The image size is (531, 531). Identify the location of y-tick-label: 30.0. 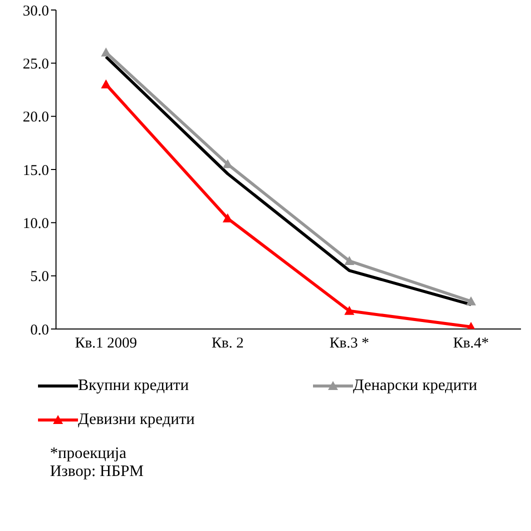
(35, 11).